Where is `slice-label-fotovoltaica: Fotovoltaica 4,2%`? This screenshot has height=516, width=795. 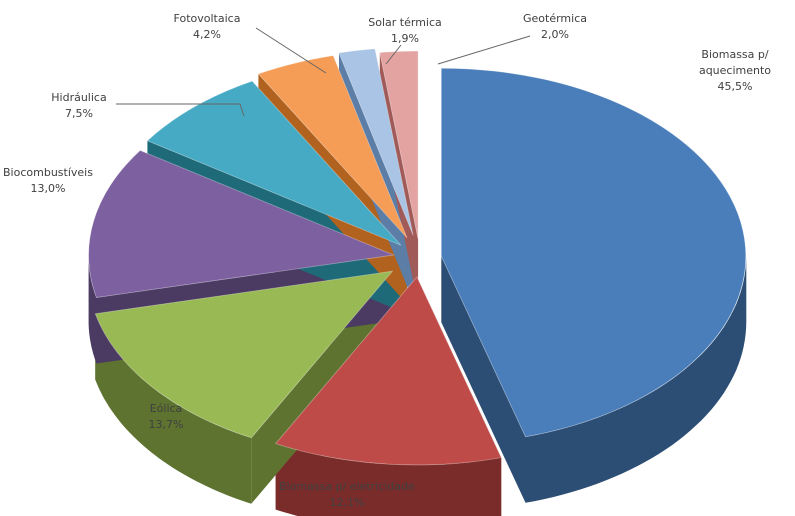 slice-label-fotovoltaica: Fotovoltaica 4,2% is located at coordinates (207, 26).